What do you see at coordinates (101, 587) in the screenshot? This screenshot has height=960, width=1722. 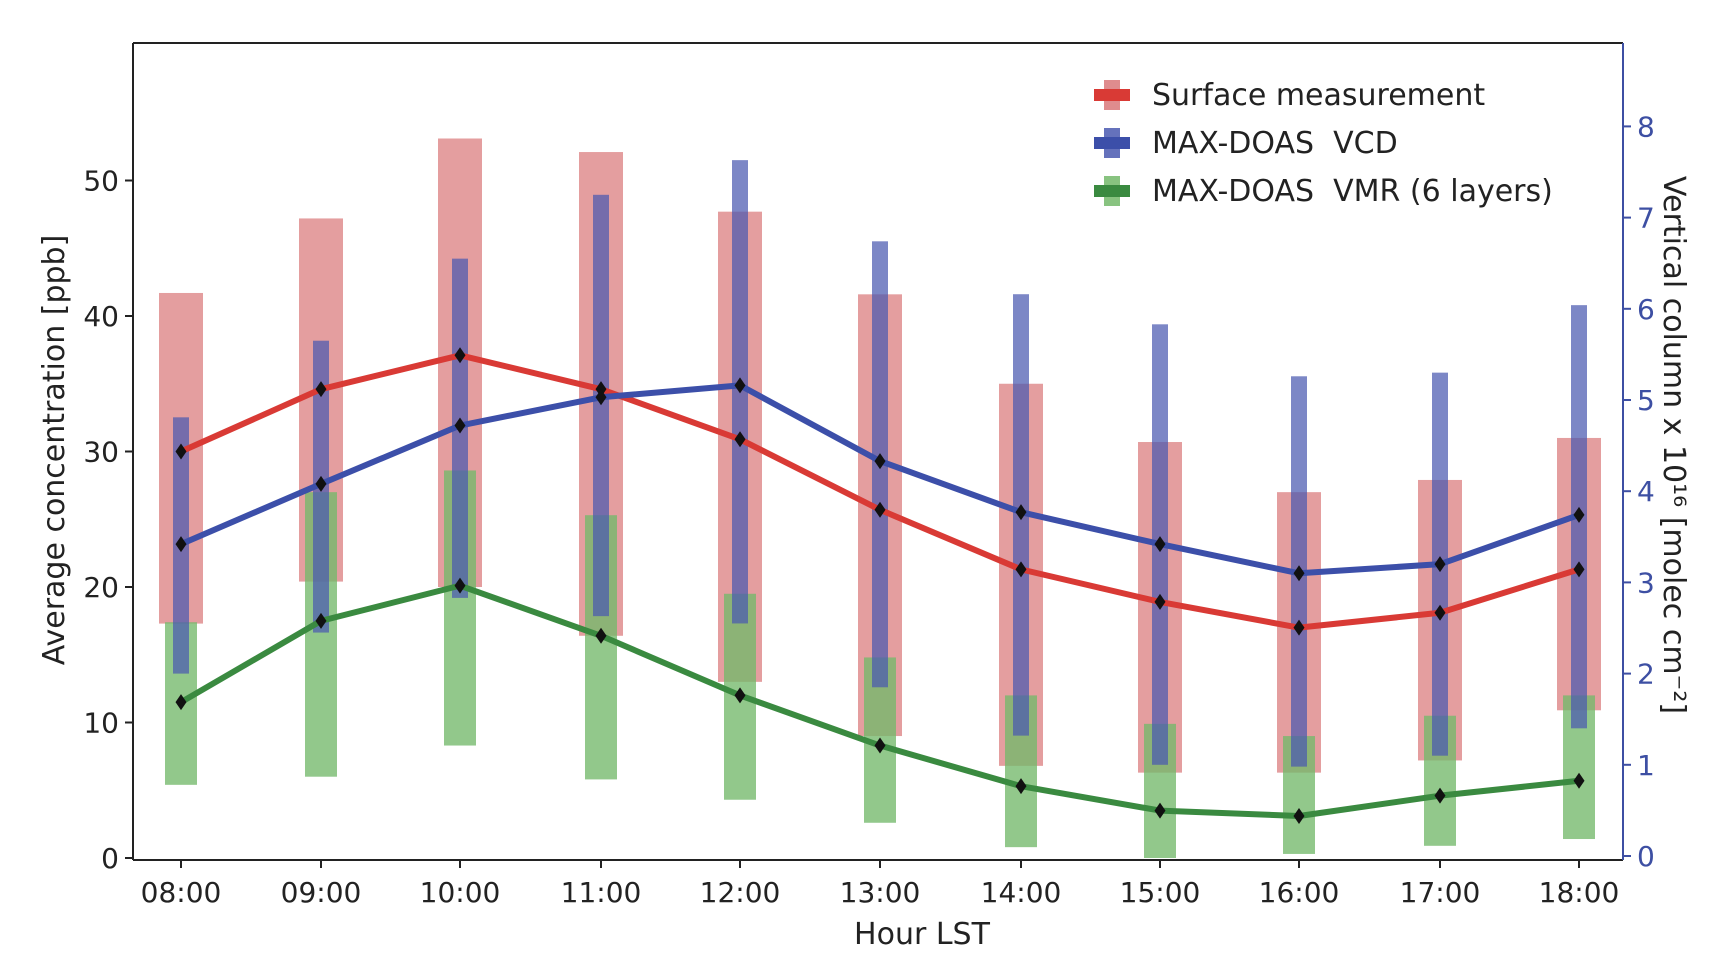 I see `y-tick-label-20: 20` at bounding box center [101, 587].